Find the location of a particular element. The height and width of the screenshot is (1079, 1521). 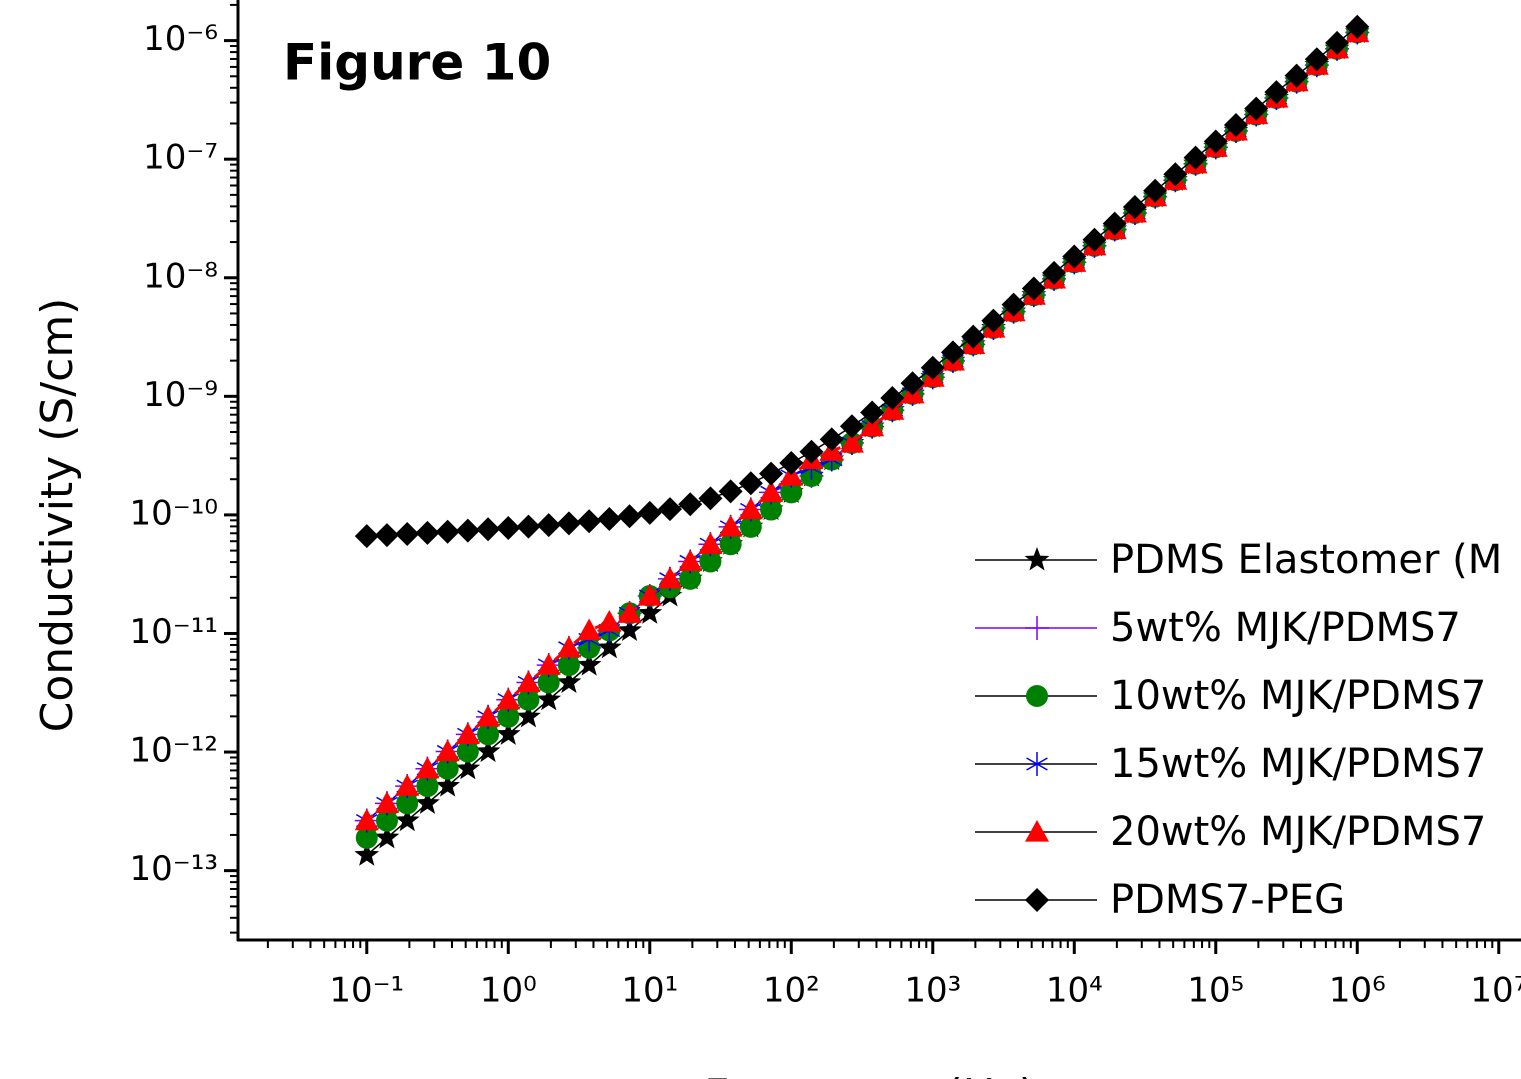

x-tick-label: 10⁵ is located at coordinates (1215, 991).